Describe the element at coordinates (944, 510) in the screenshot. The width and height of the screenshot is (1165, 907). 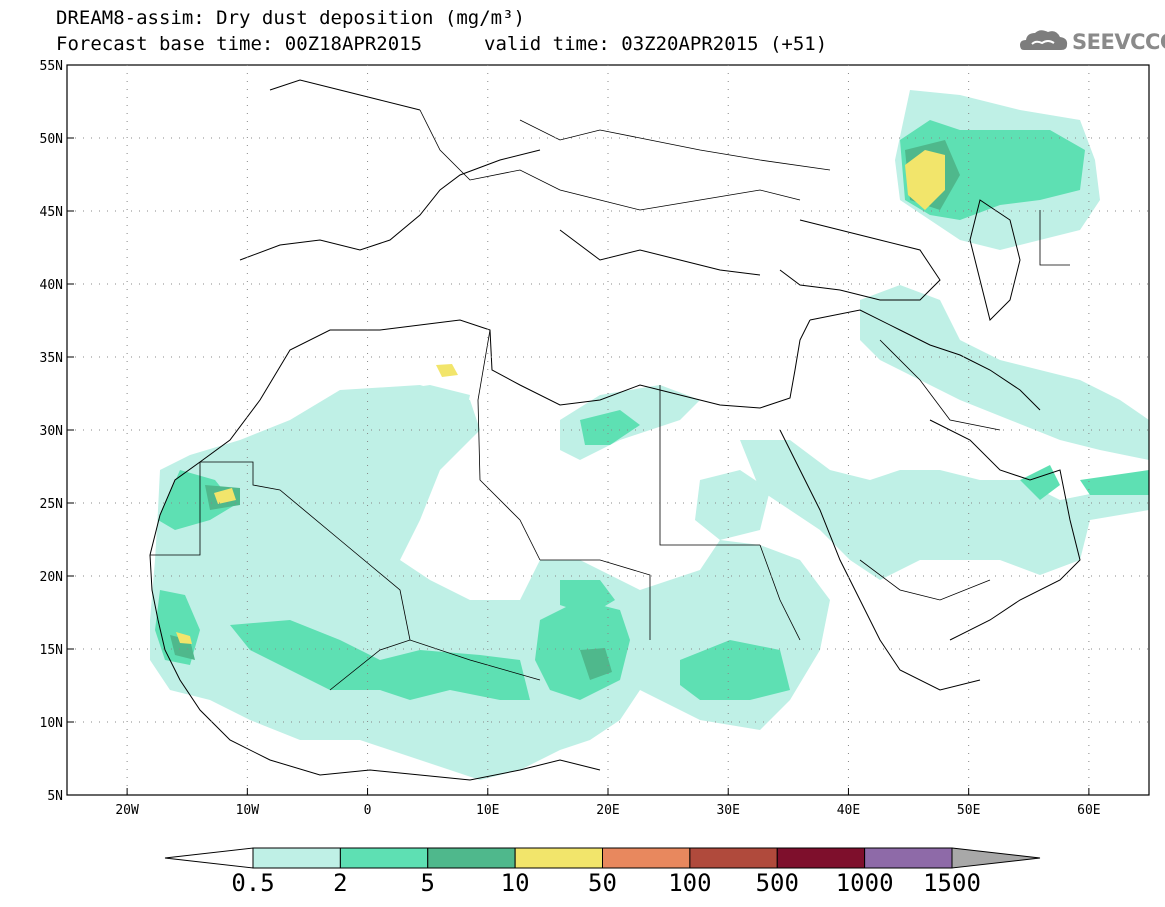
I see `dust-area-arabia-light` at that location.